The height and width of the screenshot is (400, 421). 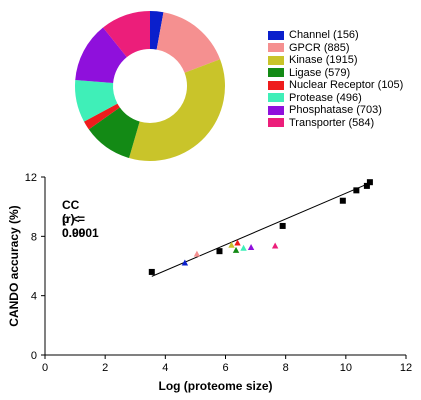 What do you see at coordinates (286, 368) in the screenshot?
I see `x-tick-label: 8` at bounding box center [286, 368].